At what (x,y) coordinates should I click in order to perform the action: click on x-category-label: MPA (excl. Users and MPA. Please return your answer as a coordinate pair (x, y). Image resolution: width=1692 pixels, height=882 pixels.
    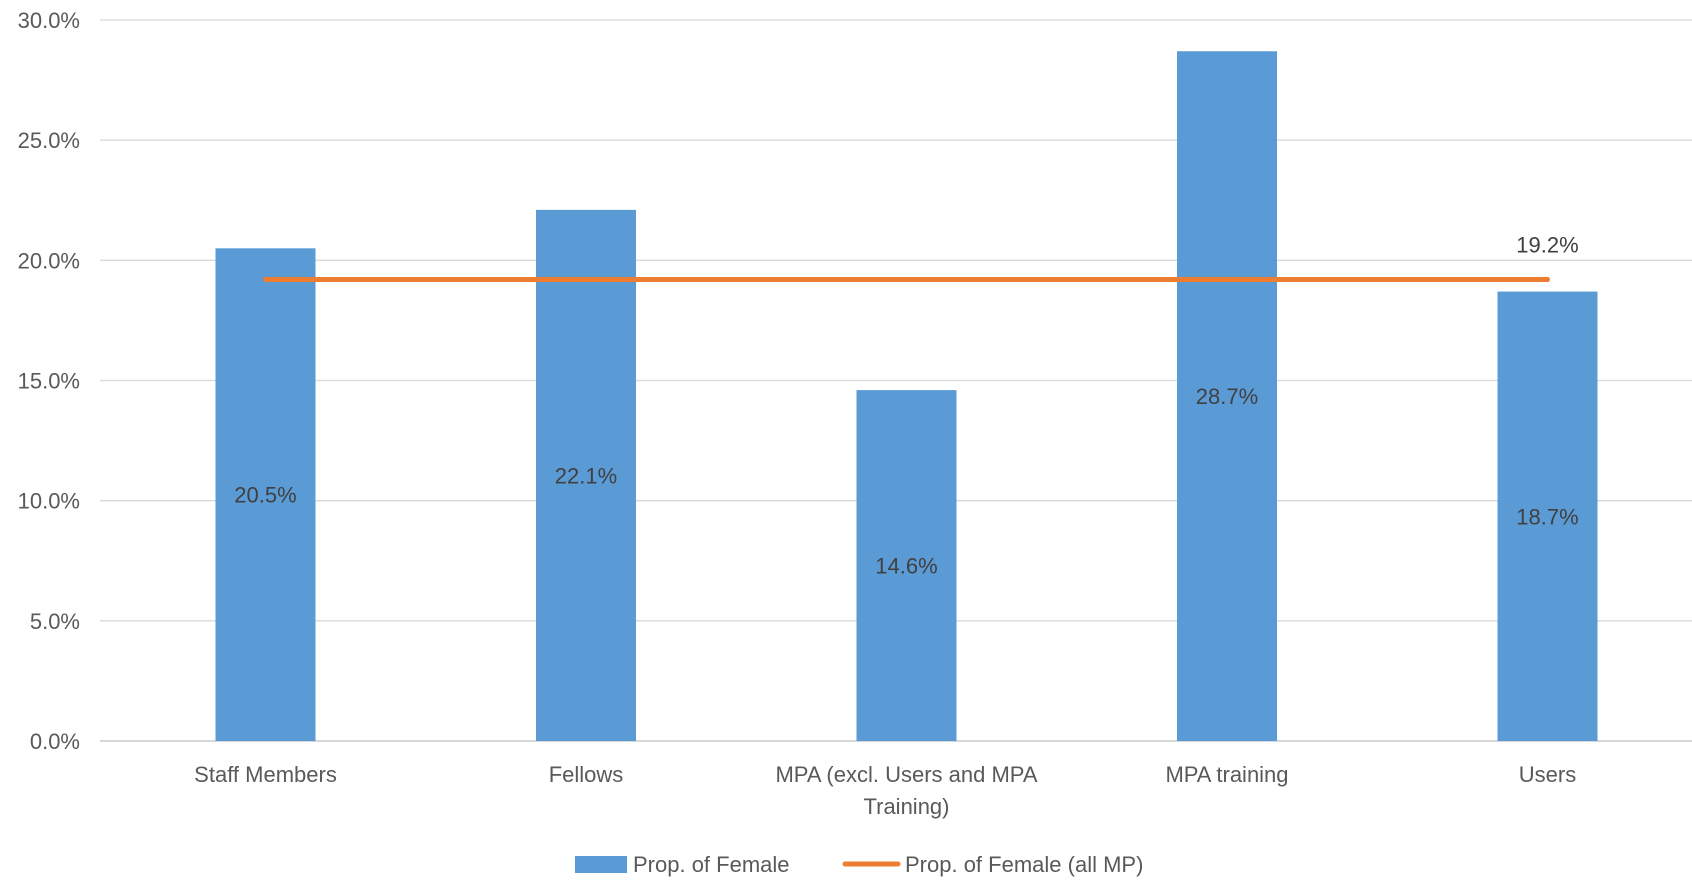
    Looking at the image, I should click on (906, 774).